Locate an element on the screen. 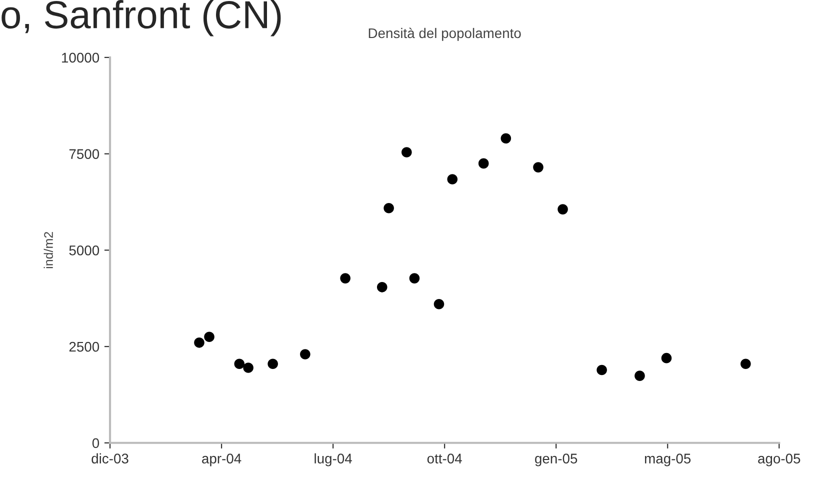 The width and height of the screenshot is (821, 491). text: o, Sanfront (CN) is located at coordinates (141, 18).